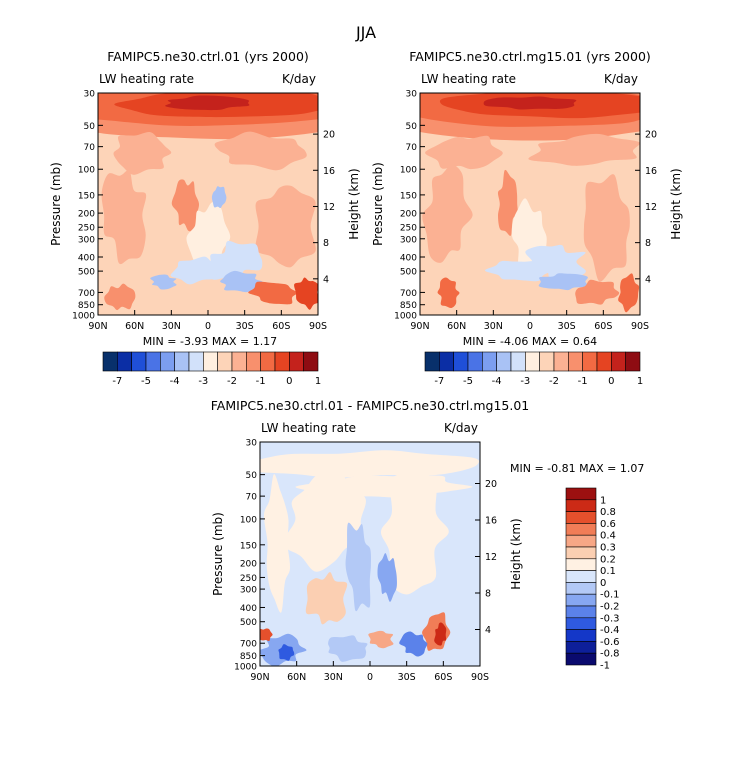 This screenshot has height=760, width=733. Describe the element at coordinates (611, 381) in the screenshot. I see `colorbar-label: 0` at that location.